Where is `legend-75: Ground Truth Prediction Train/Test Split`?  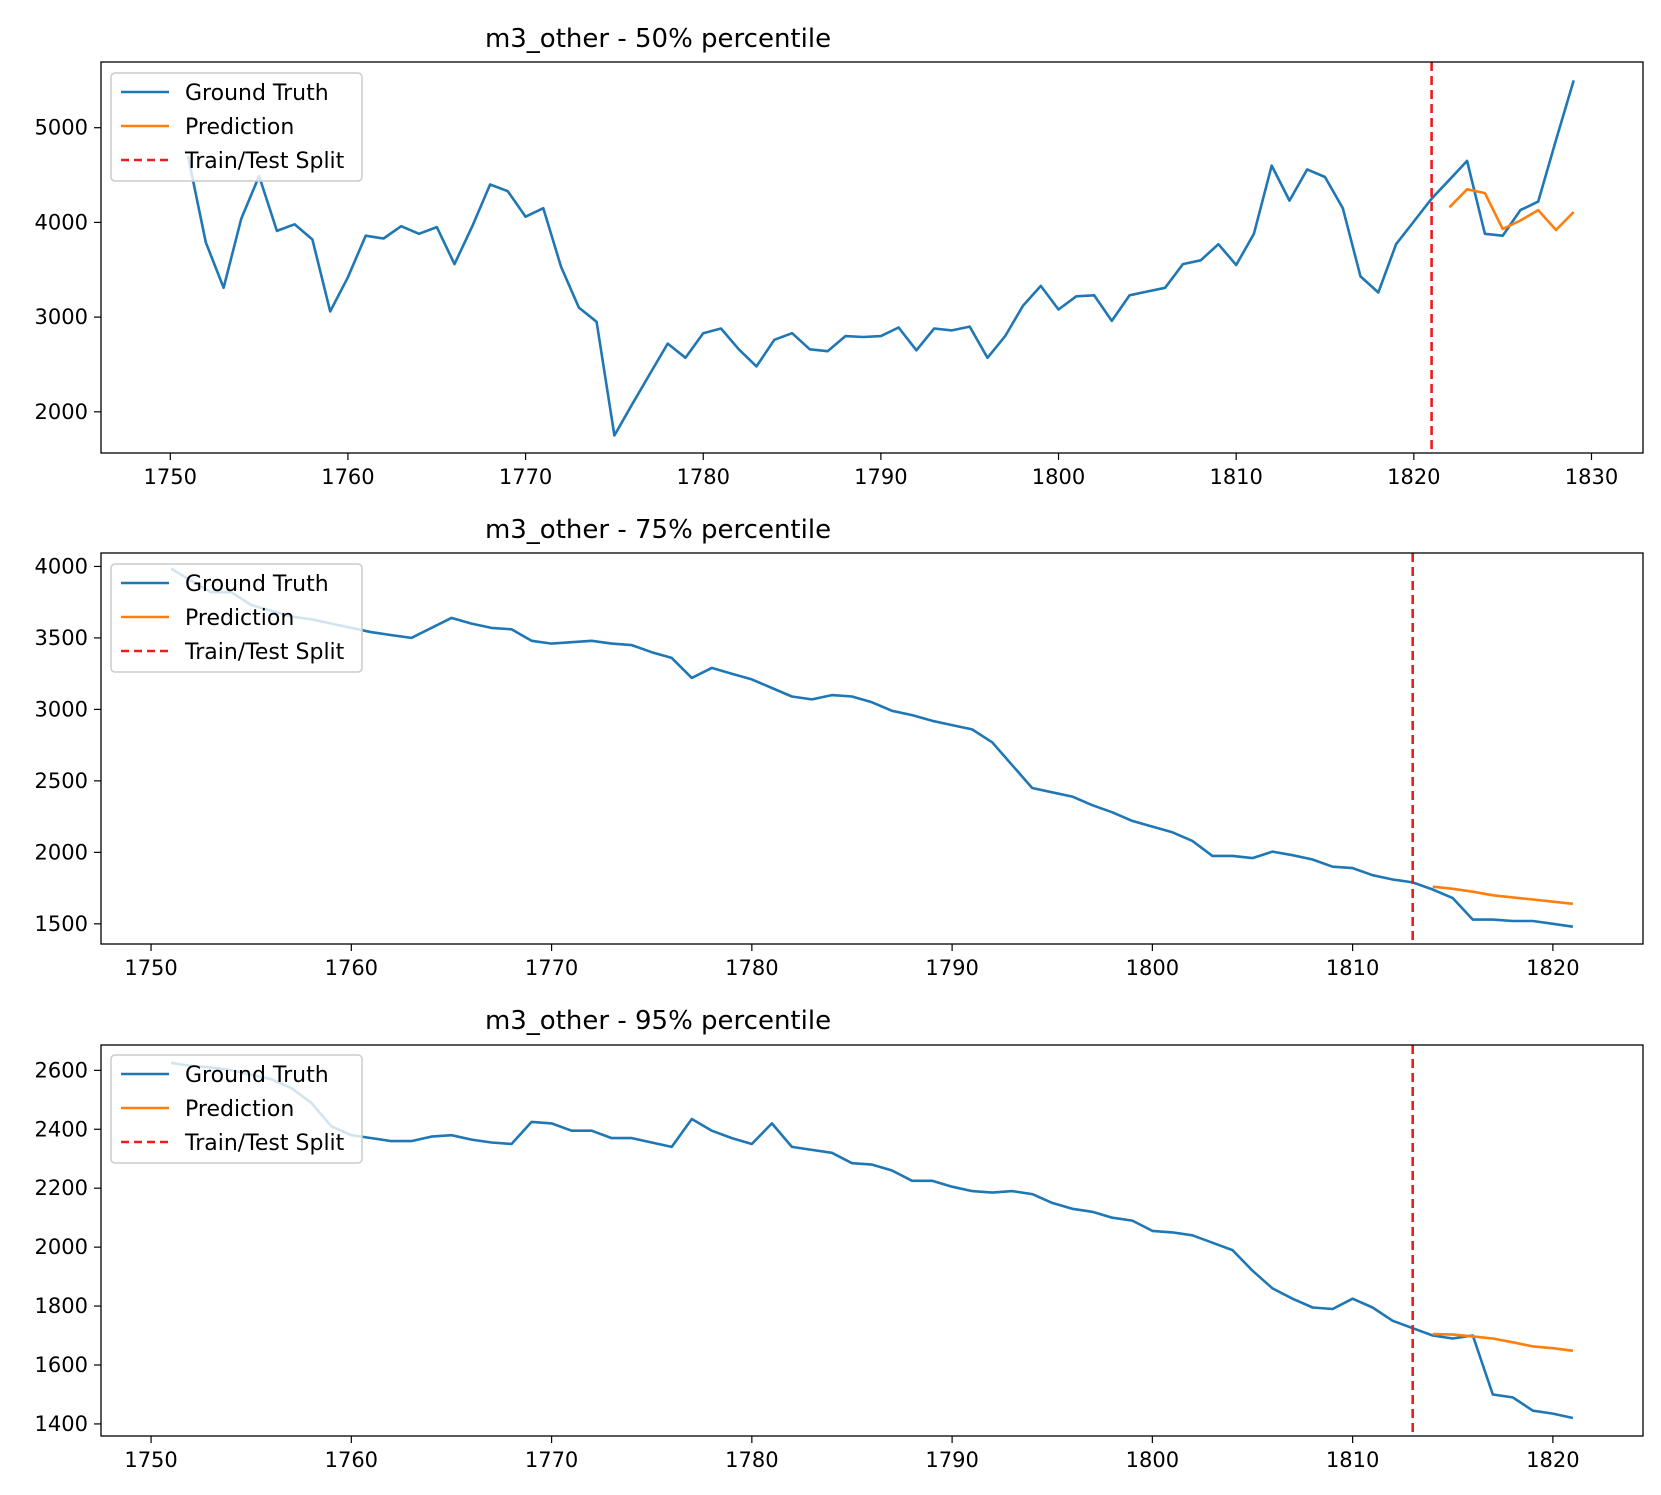
legend-75: Ground Truth Prediction Train/Test Split is located at coordinates (236, 618).